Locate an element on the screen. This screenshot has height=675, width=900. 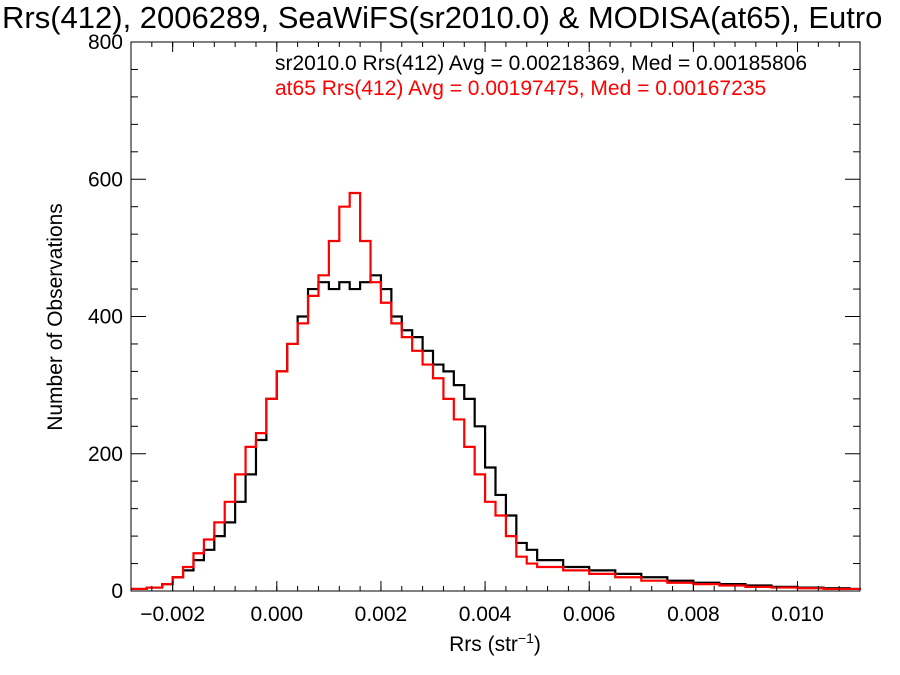
y-tick-label: 600 is located at coordinates (105, 179).